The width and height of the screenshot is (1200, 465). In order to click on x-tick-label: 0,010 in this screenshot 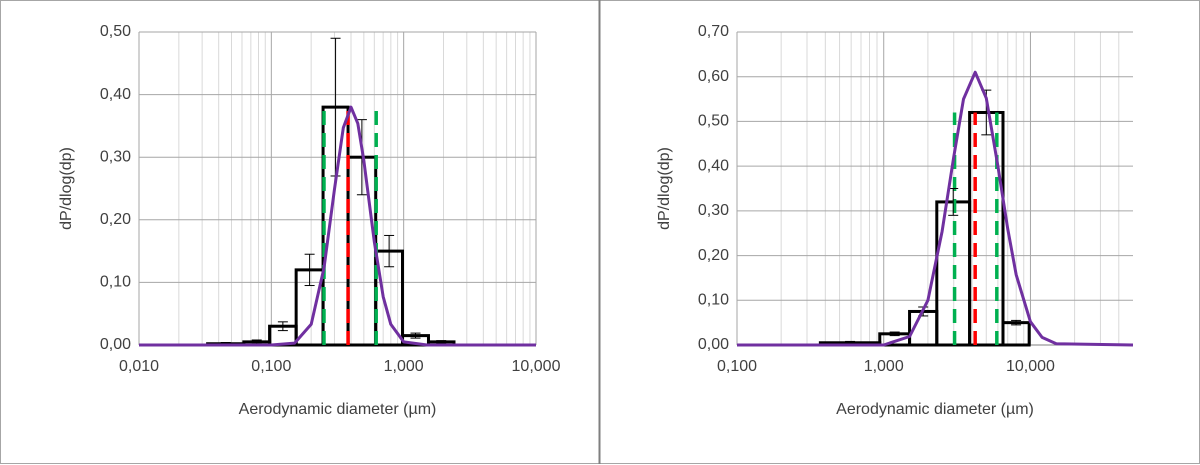, I will do `click(139, 366)`.